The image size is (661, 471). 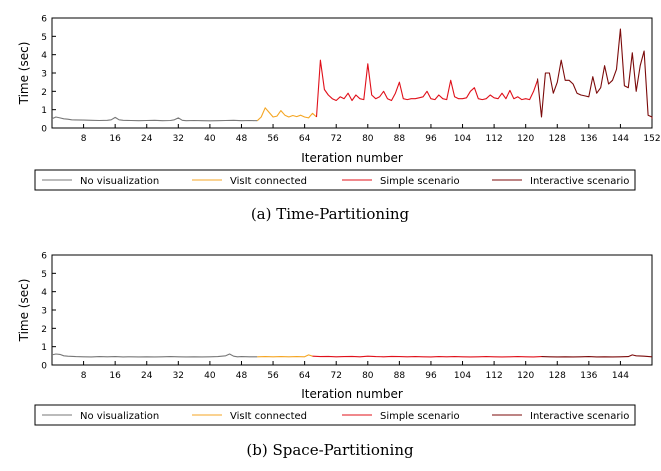 I want to click on legend-label-interactive-scenario-a: Interactive scenario, so click(x=579, y=181).